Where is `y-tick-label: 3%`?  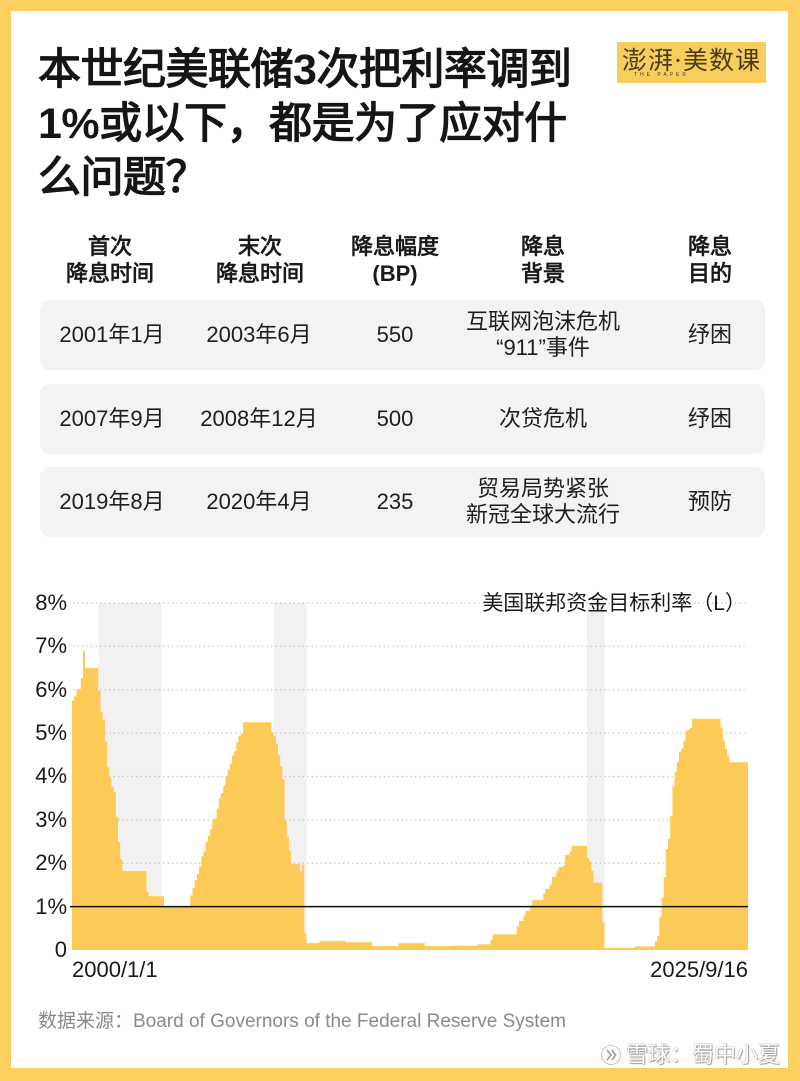 y-tick-label: 3% is located at coordinates (51, 819).